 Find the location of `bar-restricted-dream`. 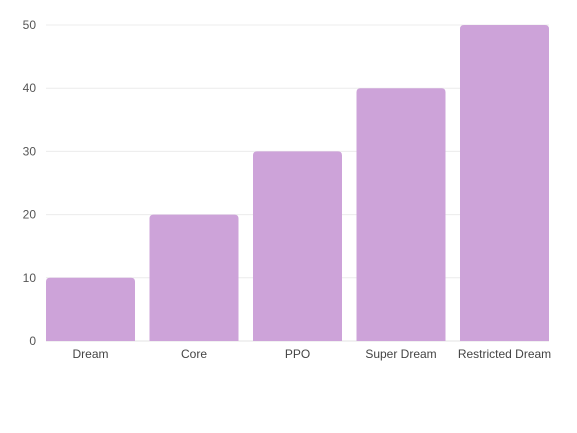

bar-restricted-dream is located at coordinates (504, 183).